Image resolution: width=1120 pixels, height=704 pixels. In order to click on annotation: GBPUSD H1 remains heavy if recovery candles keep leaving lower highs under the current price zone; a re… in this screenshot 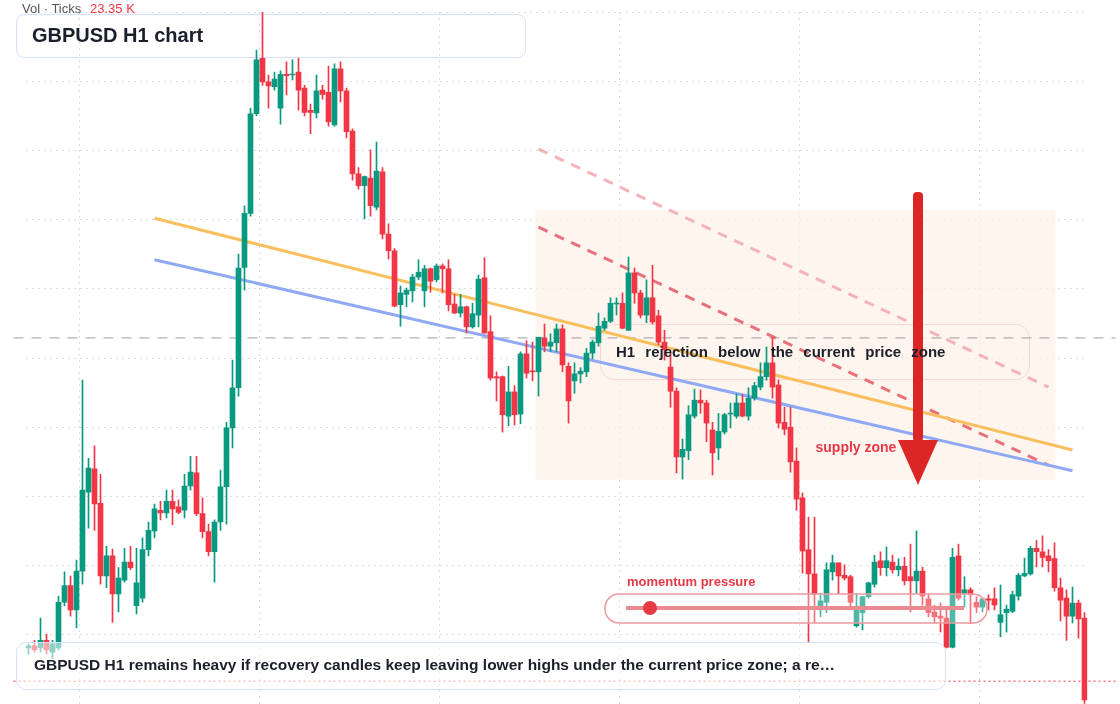, I will do `click(435, 665)`.